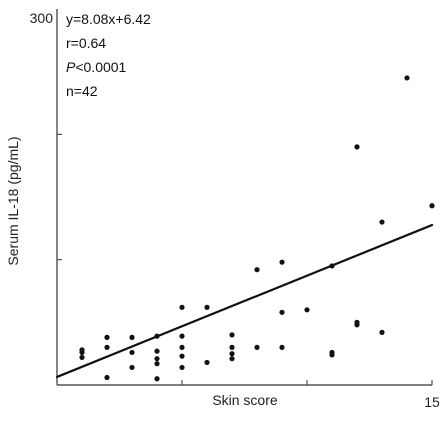  What do you see at coordinates (82, 91) in the screenshot?
I see `sample-size-text: n=42` at bounding box center [82, 91].